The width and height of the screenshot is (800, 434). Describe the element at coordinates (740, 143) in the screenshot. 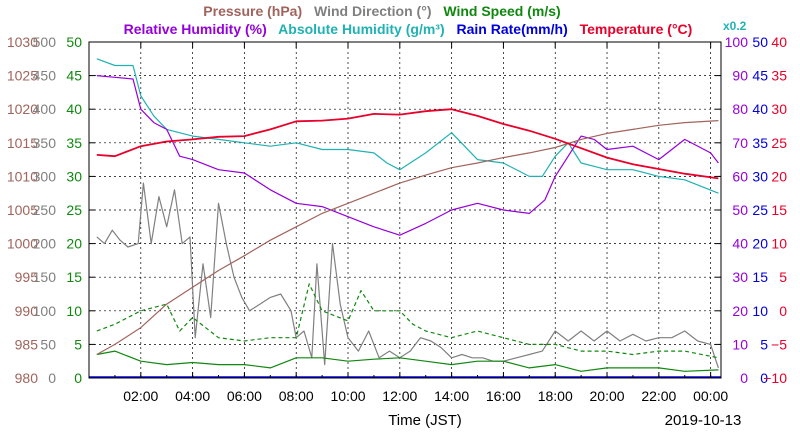

I see `y-tick-label-relative-humidity: 70` at that location.